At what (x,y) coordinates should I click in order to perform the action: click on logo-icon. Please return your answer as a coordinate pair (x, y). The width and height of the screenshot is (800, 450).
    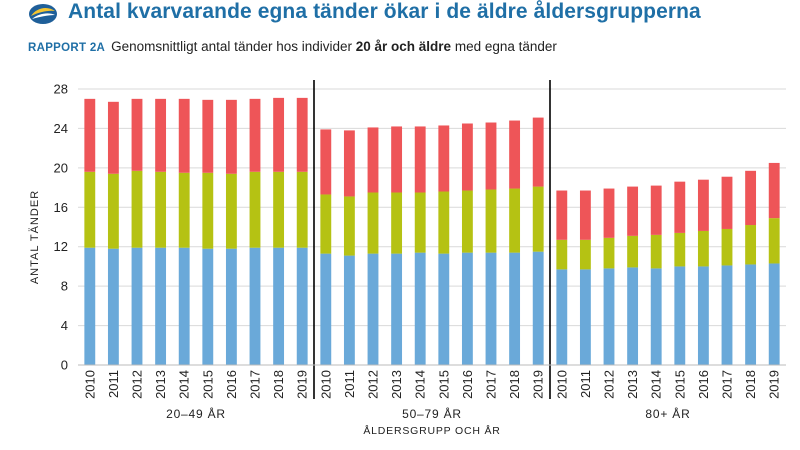
    Looking at the image, I should click on (43, 14).